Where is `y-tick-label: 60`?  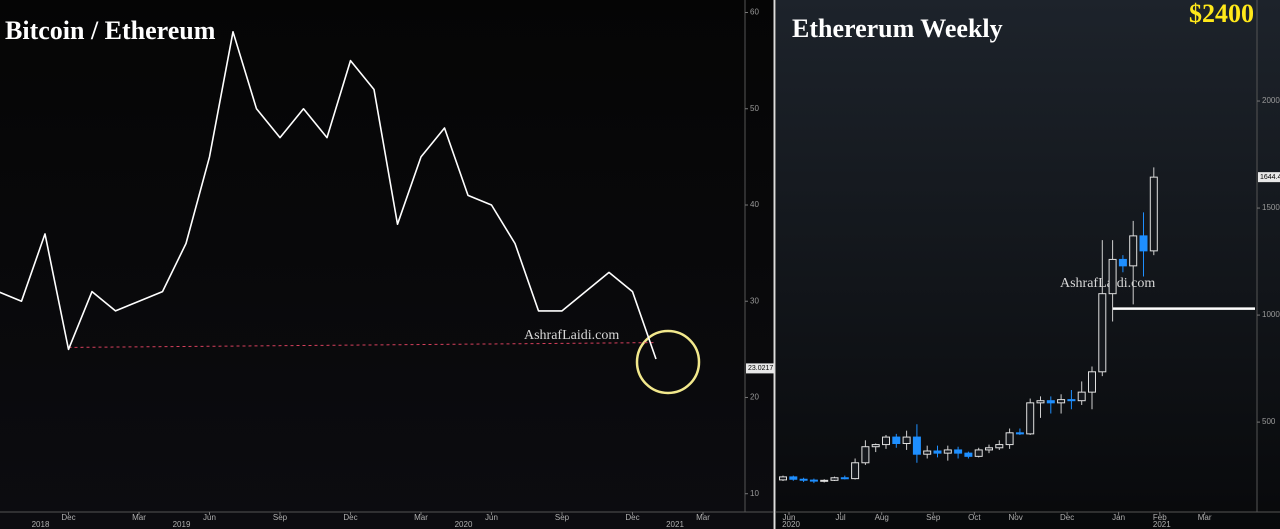 y-tick-label: 60 is located at coordinates (754, 12).